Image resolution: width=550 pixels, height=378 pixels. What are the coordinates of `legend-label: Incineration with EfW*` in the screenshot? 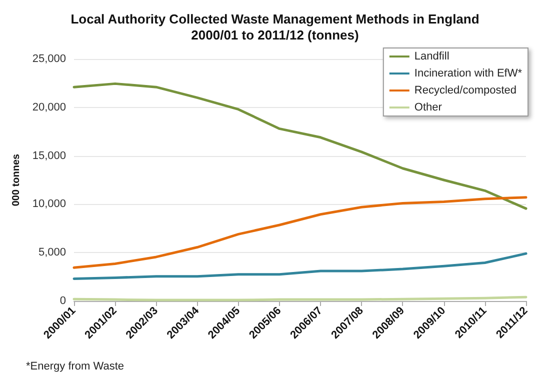 It's located at (468, 74).